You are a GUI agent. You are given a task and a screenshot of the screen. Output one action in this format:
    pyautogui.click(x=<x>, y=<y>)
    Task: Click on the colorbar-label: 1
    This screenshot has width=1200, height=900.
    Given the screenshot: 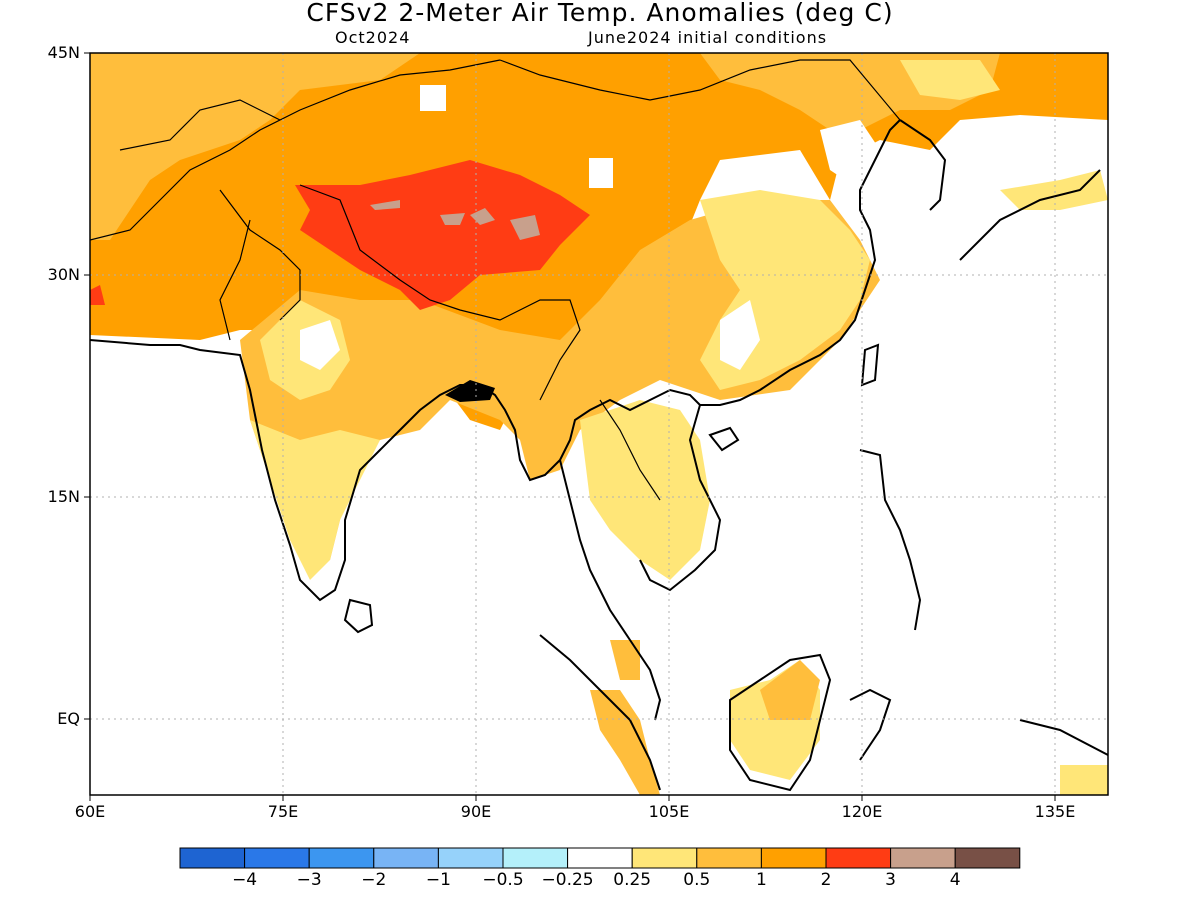 What is the action you would take?
    pyautogui.click(x=761, y=880)
    